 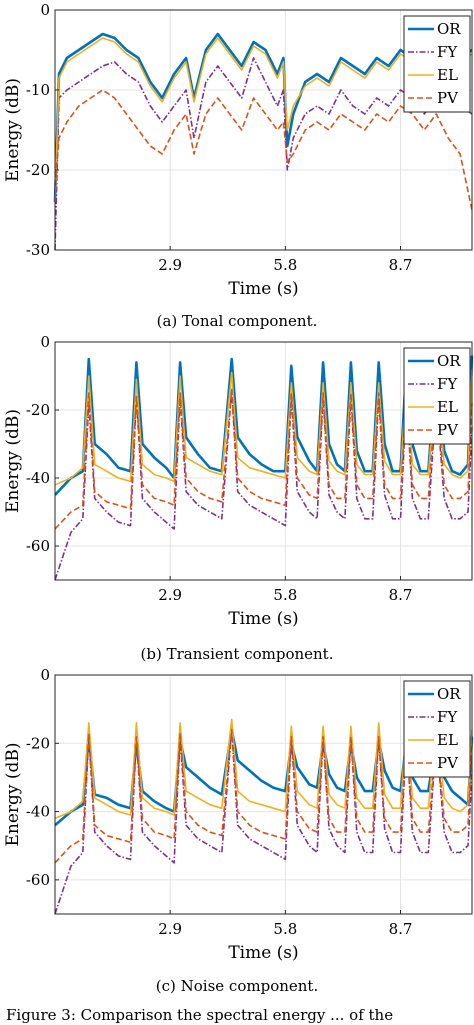 What do you see at coordinates (38, 250) in the screenshot?
I see `y-tick-label: -30` at bounding box center [38, 250].